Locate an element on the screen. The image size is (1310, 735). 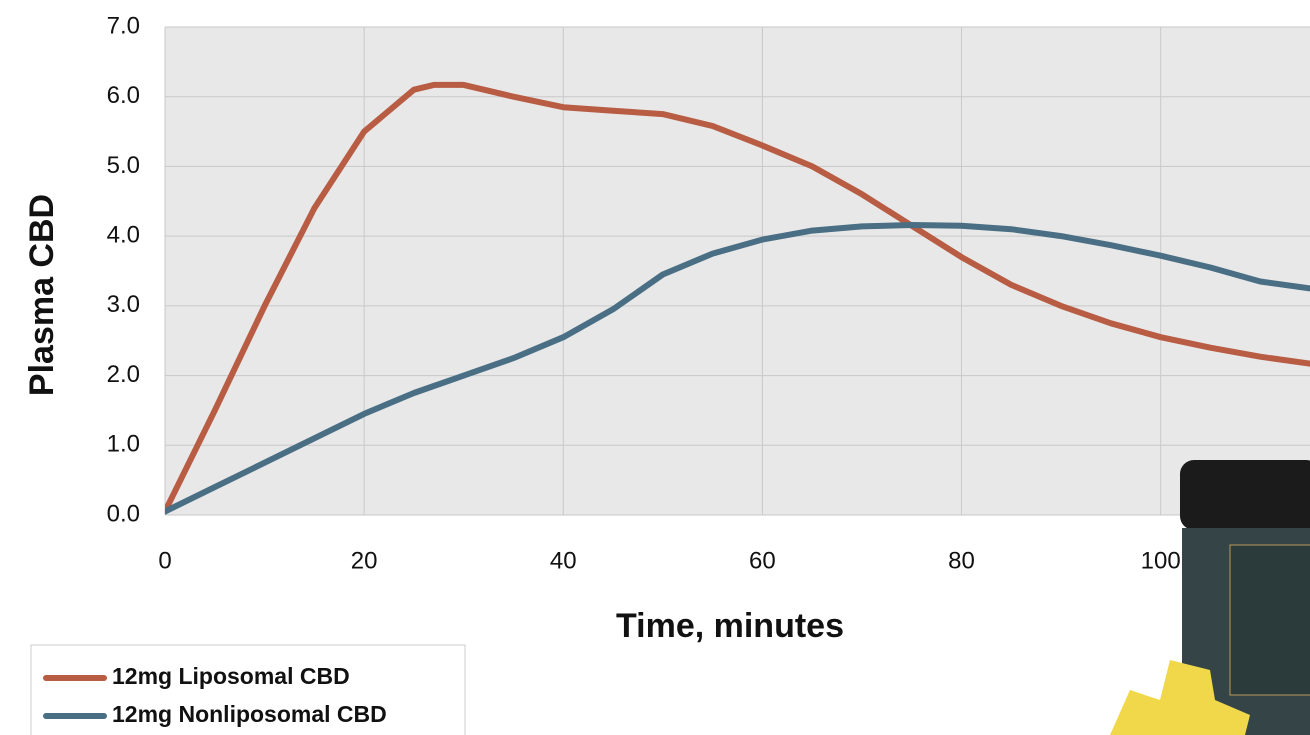
product-image is located at coordinates (1210, 597).